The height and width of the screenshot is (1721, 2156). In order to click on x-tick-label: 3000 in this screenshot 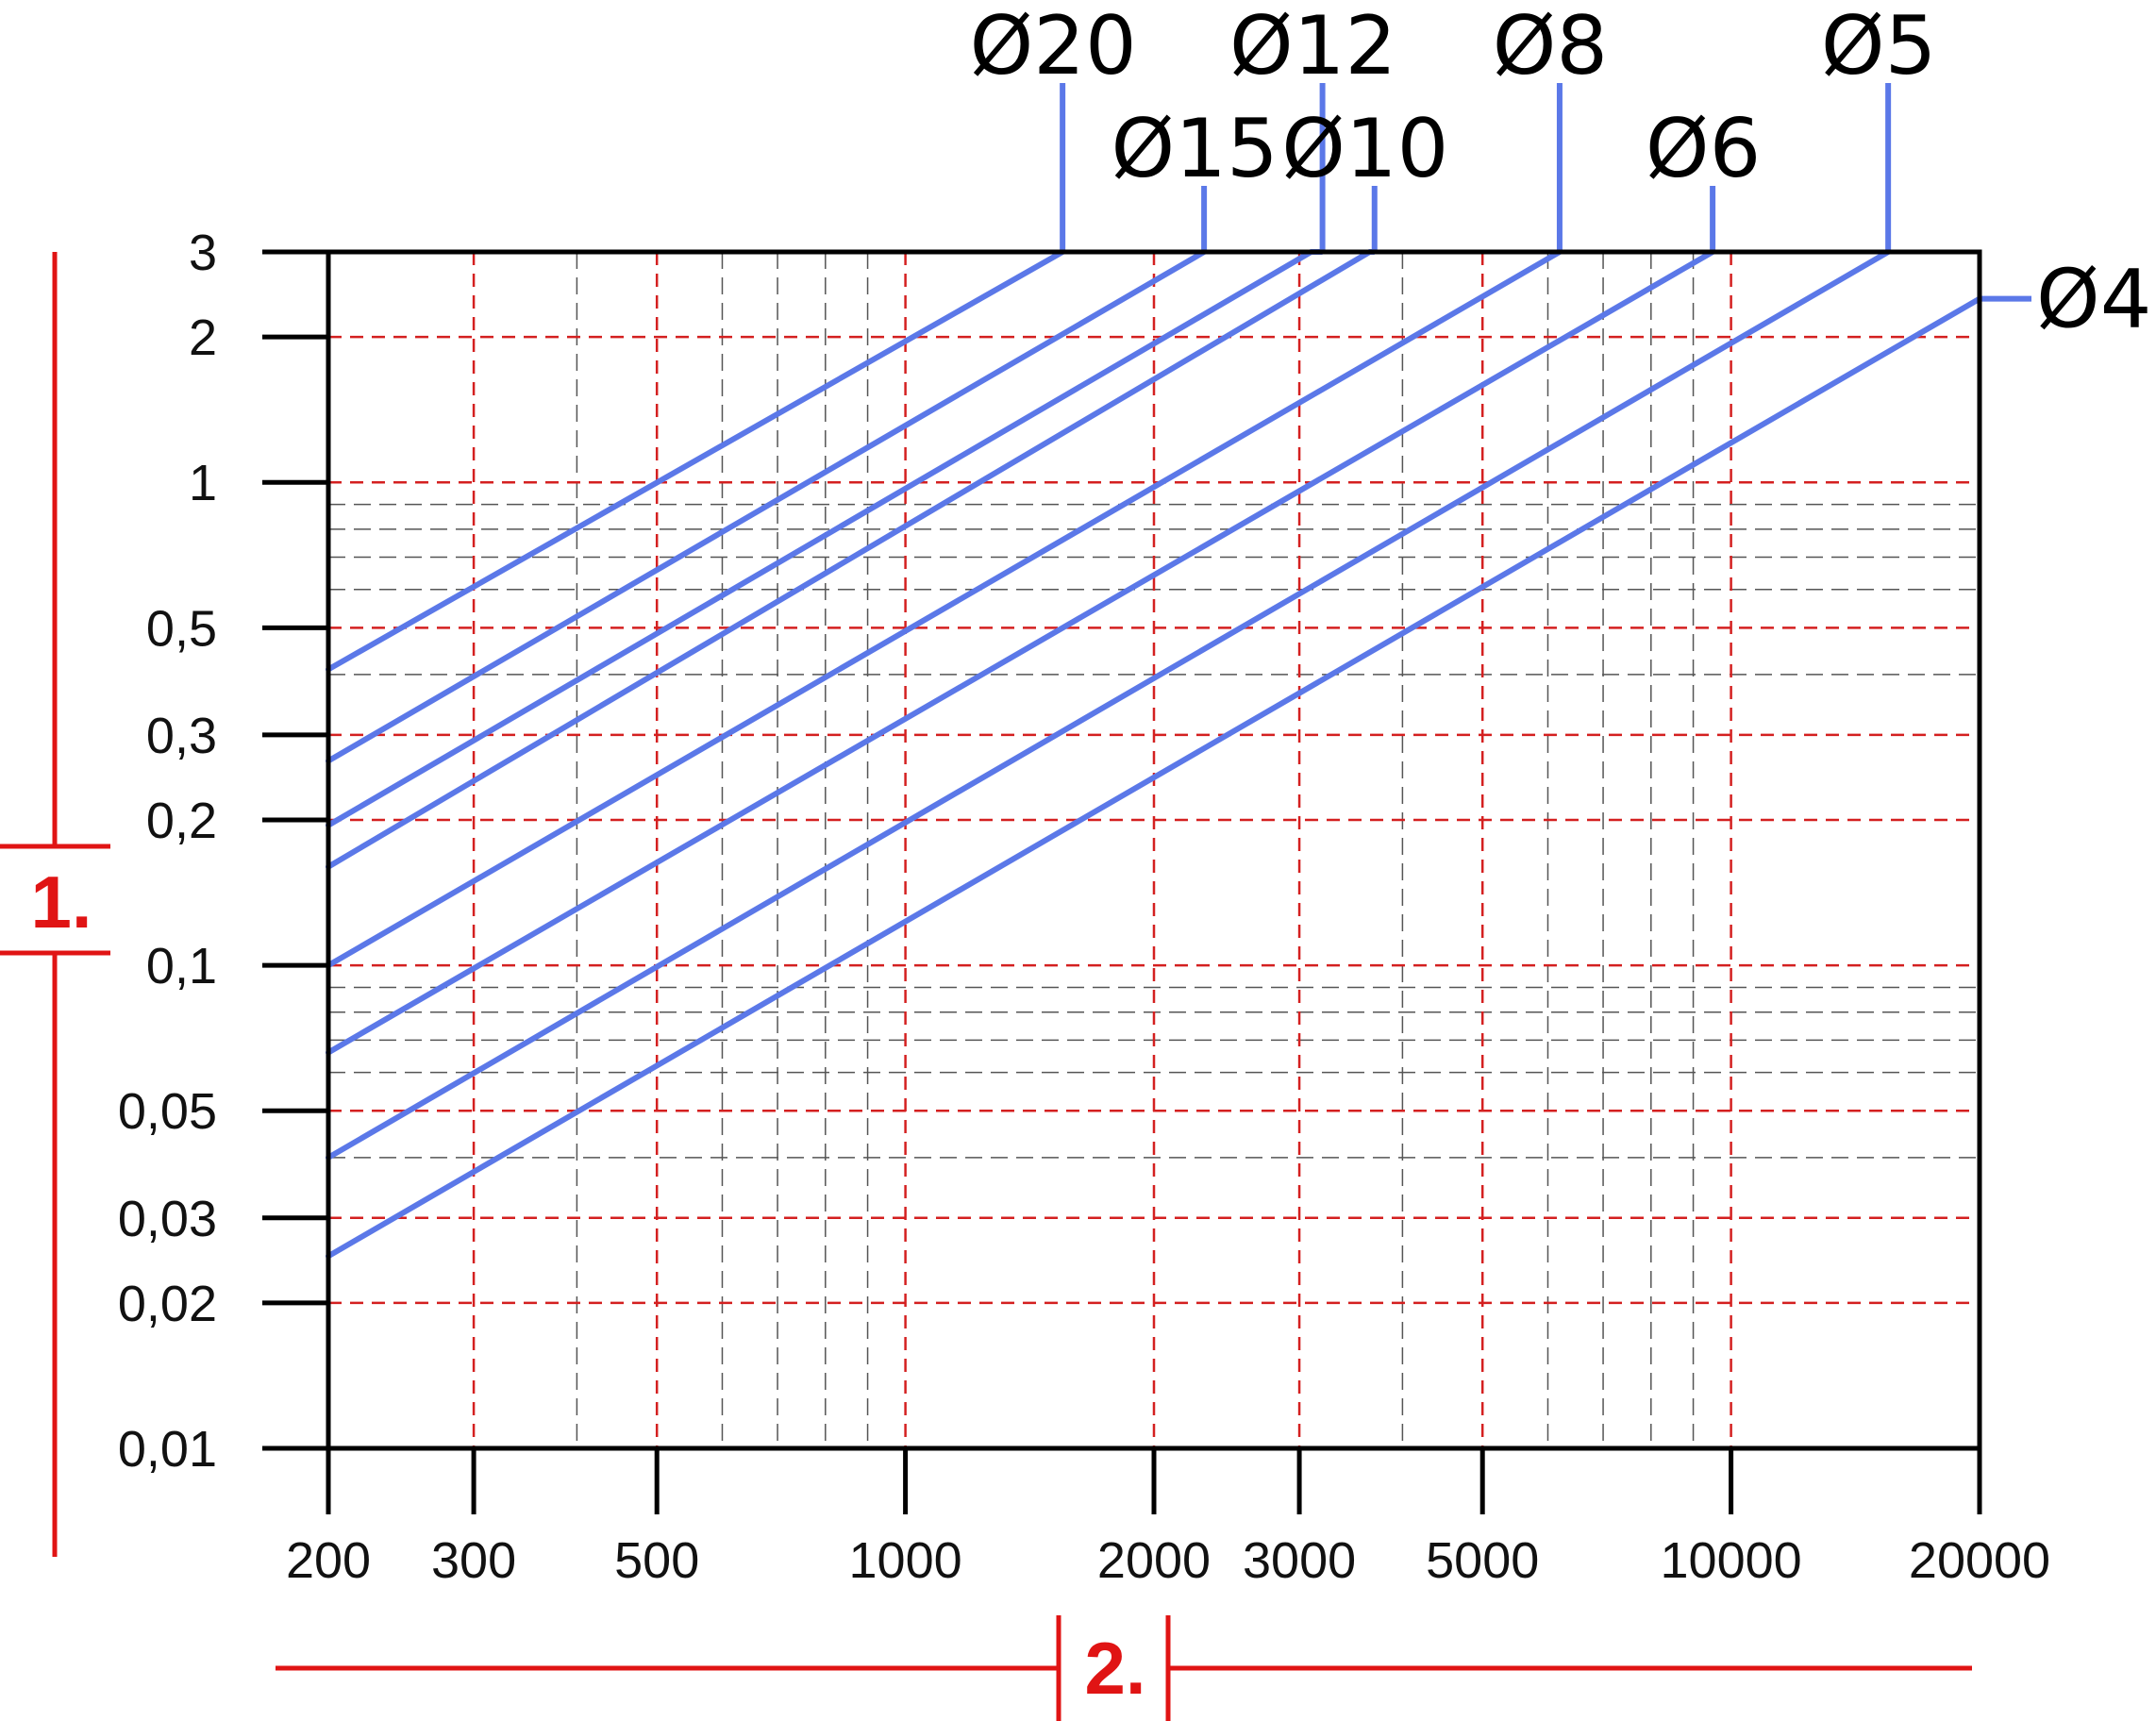, I will do `click(1299, 1560)`.